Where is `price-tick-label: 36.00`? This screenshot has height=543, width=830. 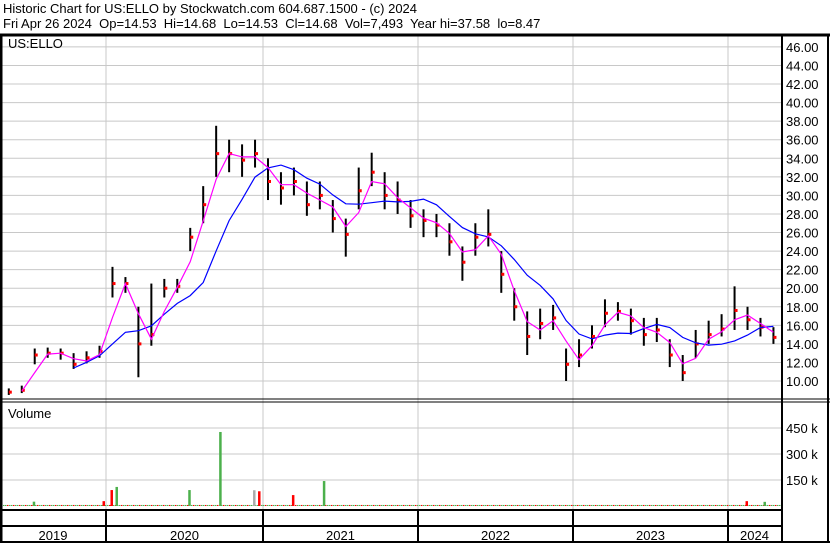 price-tick-label: 36.00 is located at coordinates (802, 140).